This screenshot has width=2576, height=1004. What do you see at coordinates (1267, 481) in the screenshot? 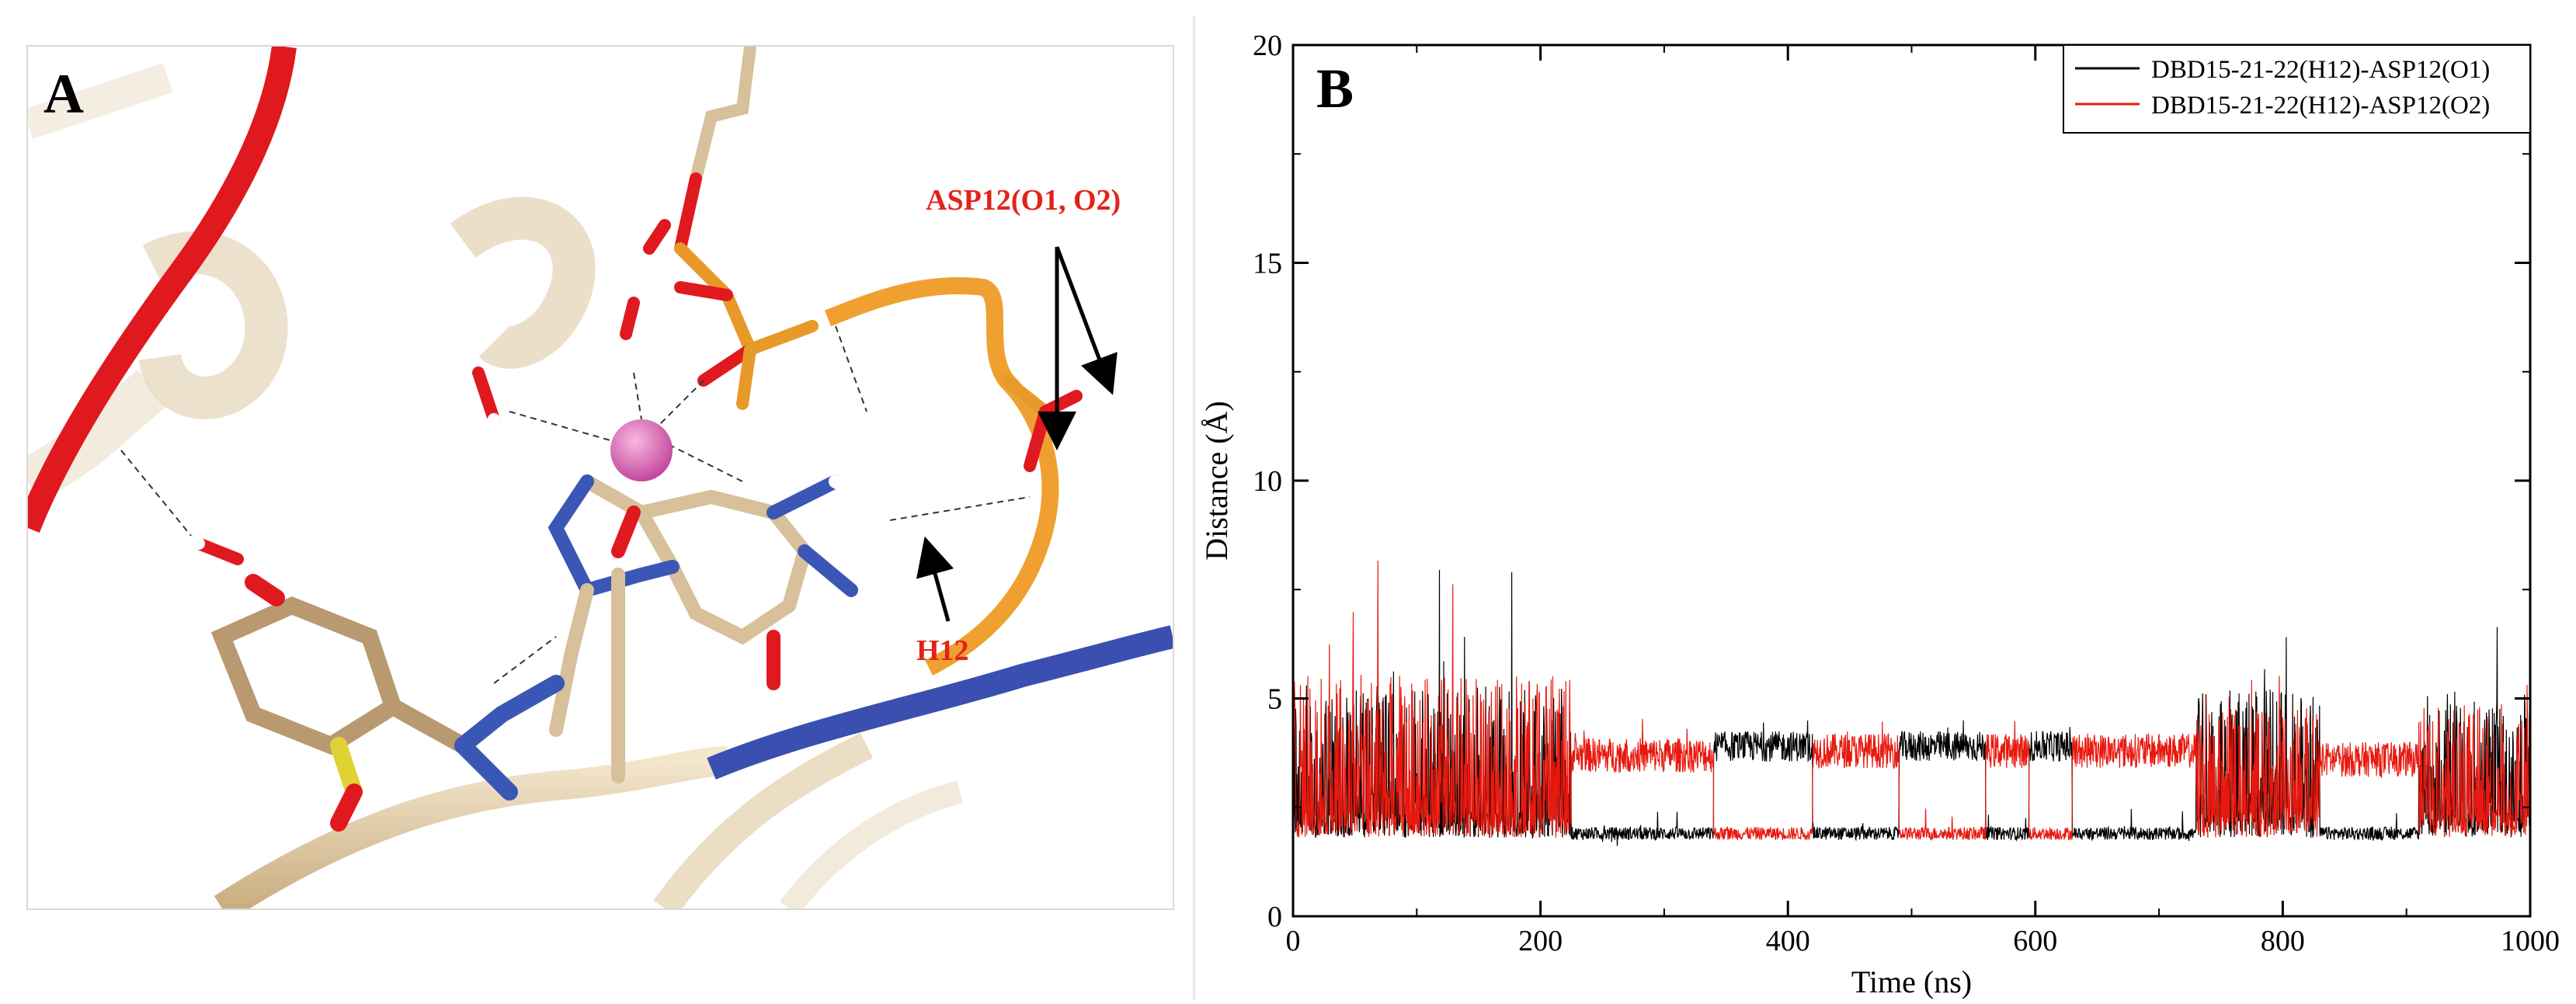
I see `y-tick-label: 10` at bounding box center [1267, 481].